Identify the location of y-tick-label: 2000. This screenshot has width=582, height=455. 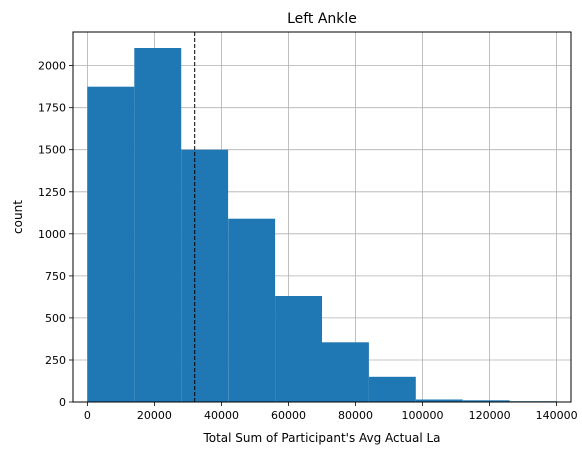
(52, 66).